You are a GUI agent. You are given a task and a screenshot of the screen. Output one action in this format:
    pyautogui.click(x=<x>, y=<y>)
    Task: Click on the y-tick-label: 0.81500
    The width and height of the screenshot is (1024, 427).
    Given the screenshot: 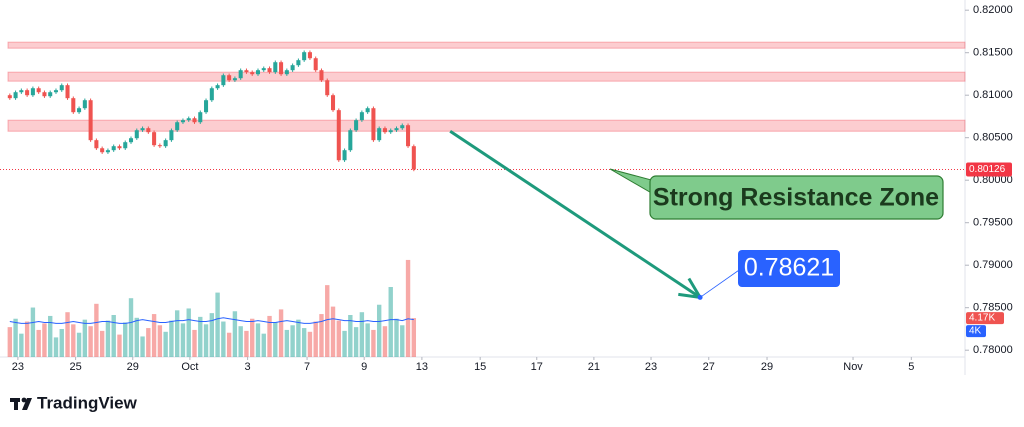 What is the action you would take?
    pyautogui.click(x=993, y=53)
    